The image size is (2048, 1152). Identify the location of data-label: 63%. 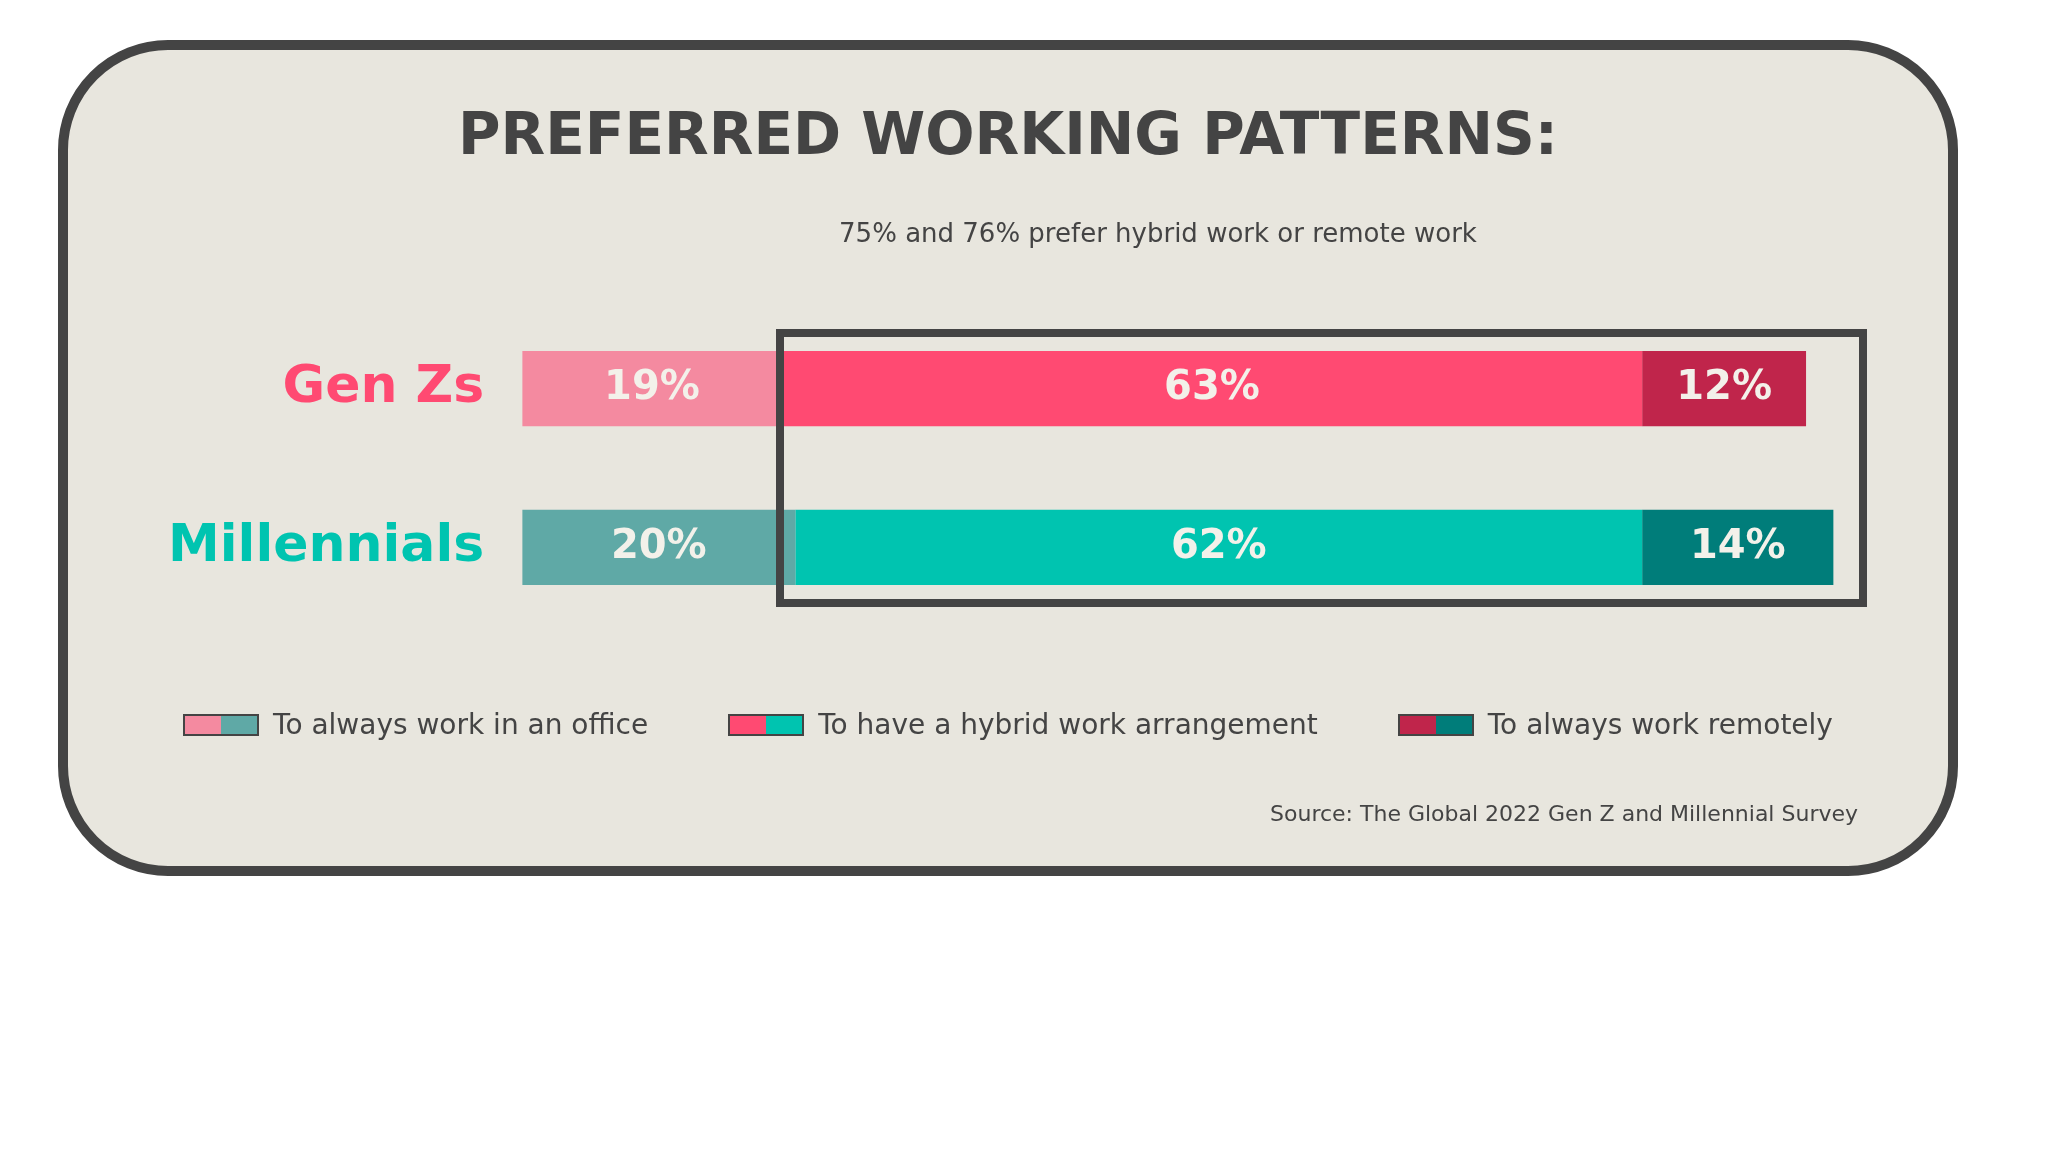
(1212, 384).